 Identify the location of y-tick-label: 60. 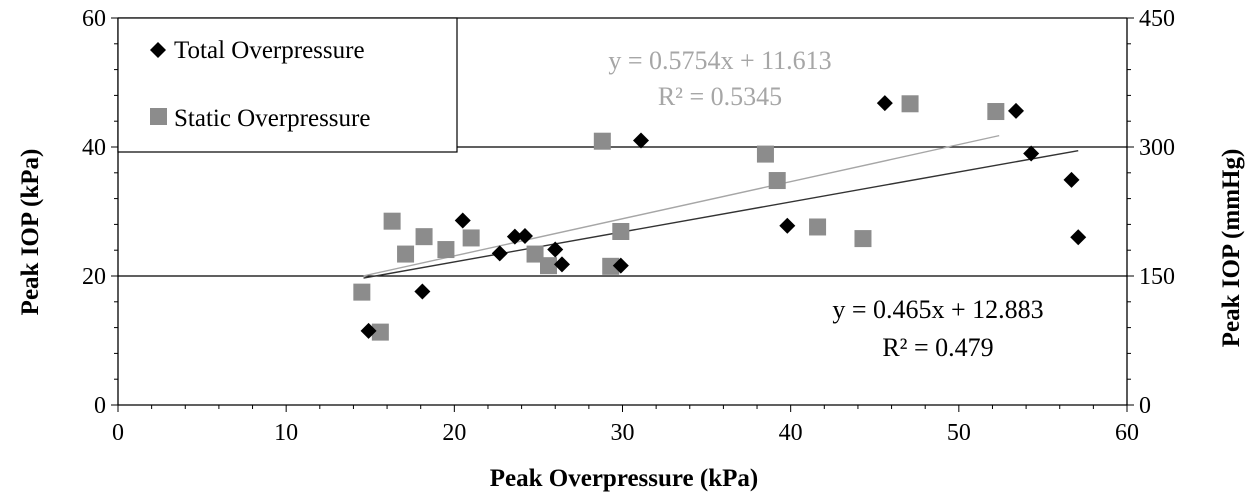
(94, 19).